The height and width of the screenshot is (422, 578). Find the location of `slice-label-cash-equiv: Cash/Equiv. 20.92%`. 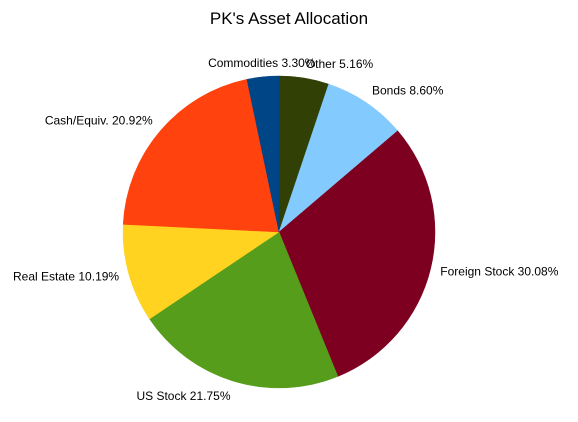

slice-label-cash-equiv: Cash/Equiv. 20.92% is located at coordinates (99, 120).